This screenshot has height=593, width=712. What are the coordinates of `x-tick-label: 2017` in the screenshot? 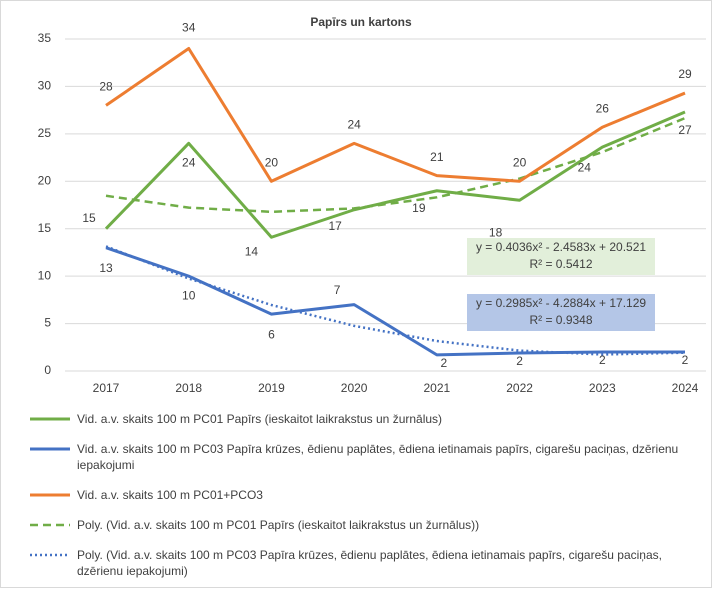 It's located at (106, 388).